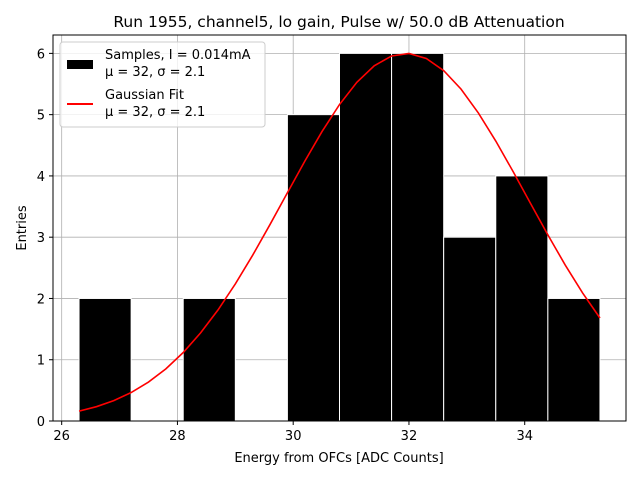  I want to click on legend-histogram-stats: μ = 32, σ = 2.1, so click(155, 72).